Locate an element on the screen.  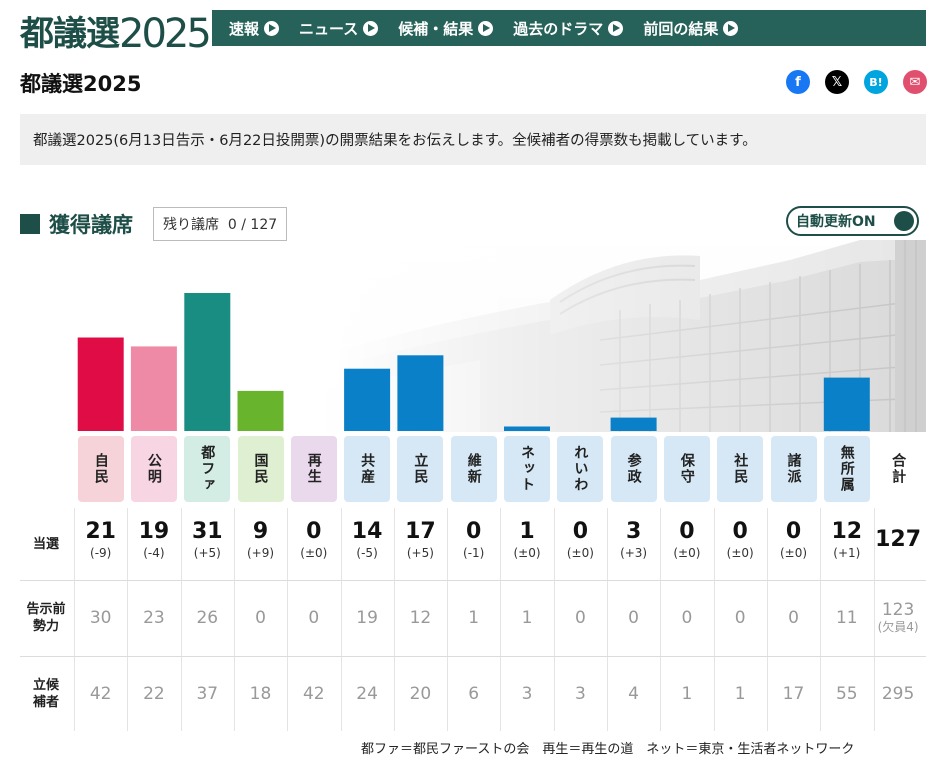
pre-election-total-cell: 123 (欠員4) is located at coordinates (898, 608).